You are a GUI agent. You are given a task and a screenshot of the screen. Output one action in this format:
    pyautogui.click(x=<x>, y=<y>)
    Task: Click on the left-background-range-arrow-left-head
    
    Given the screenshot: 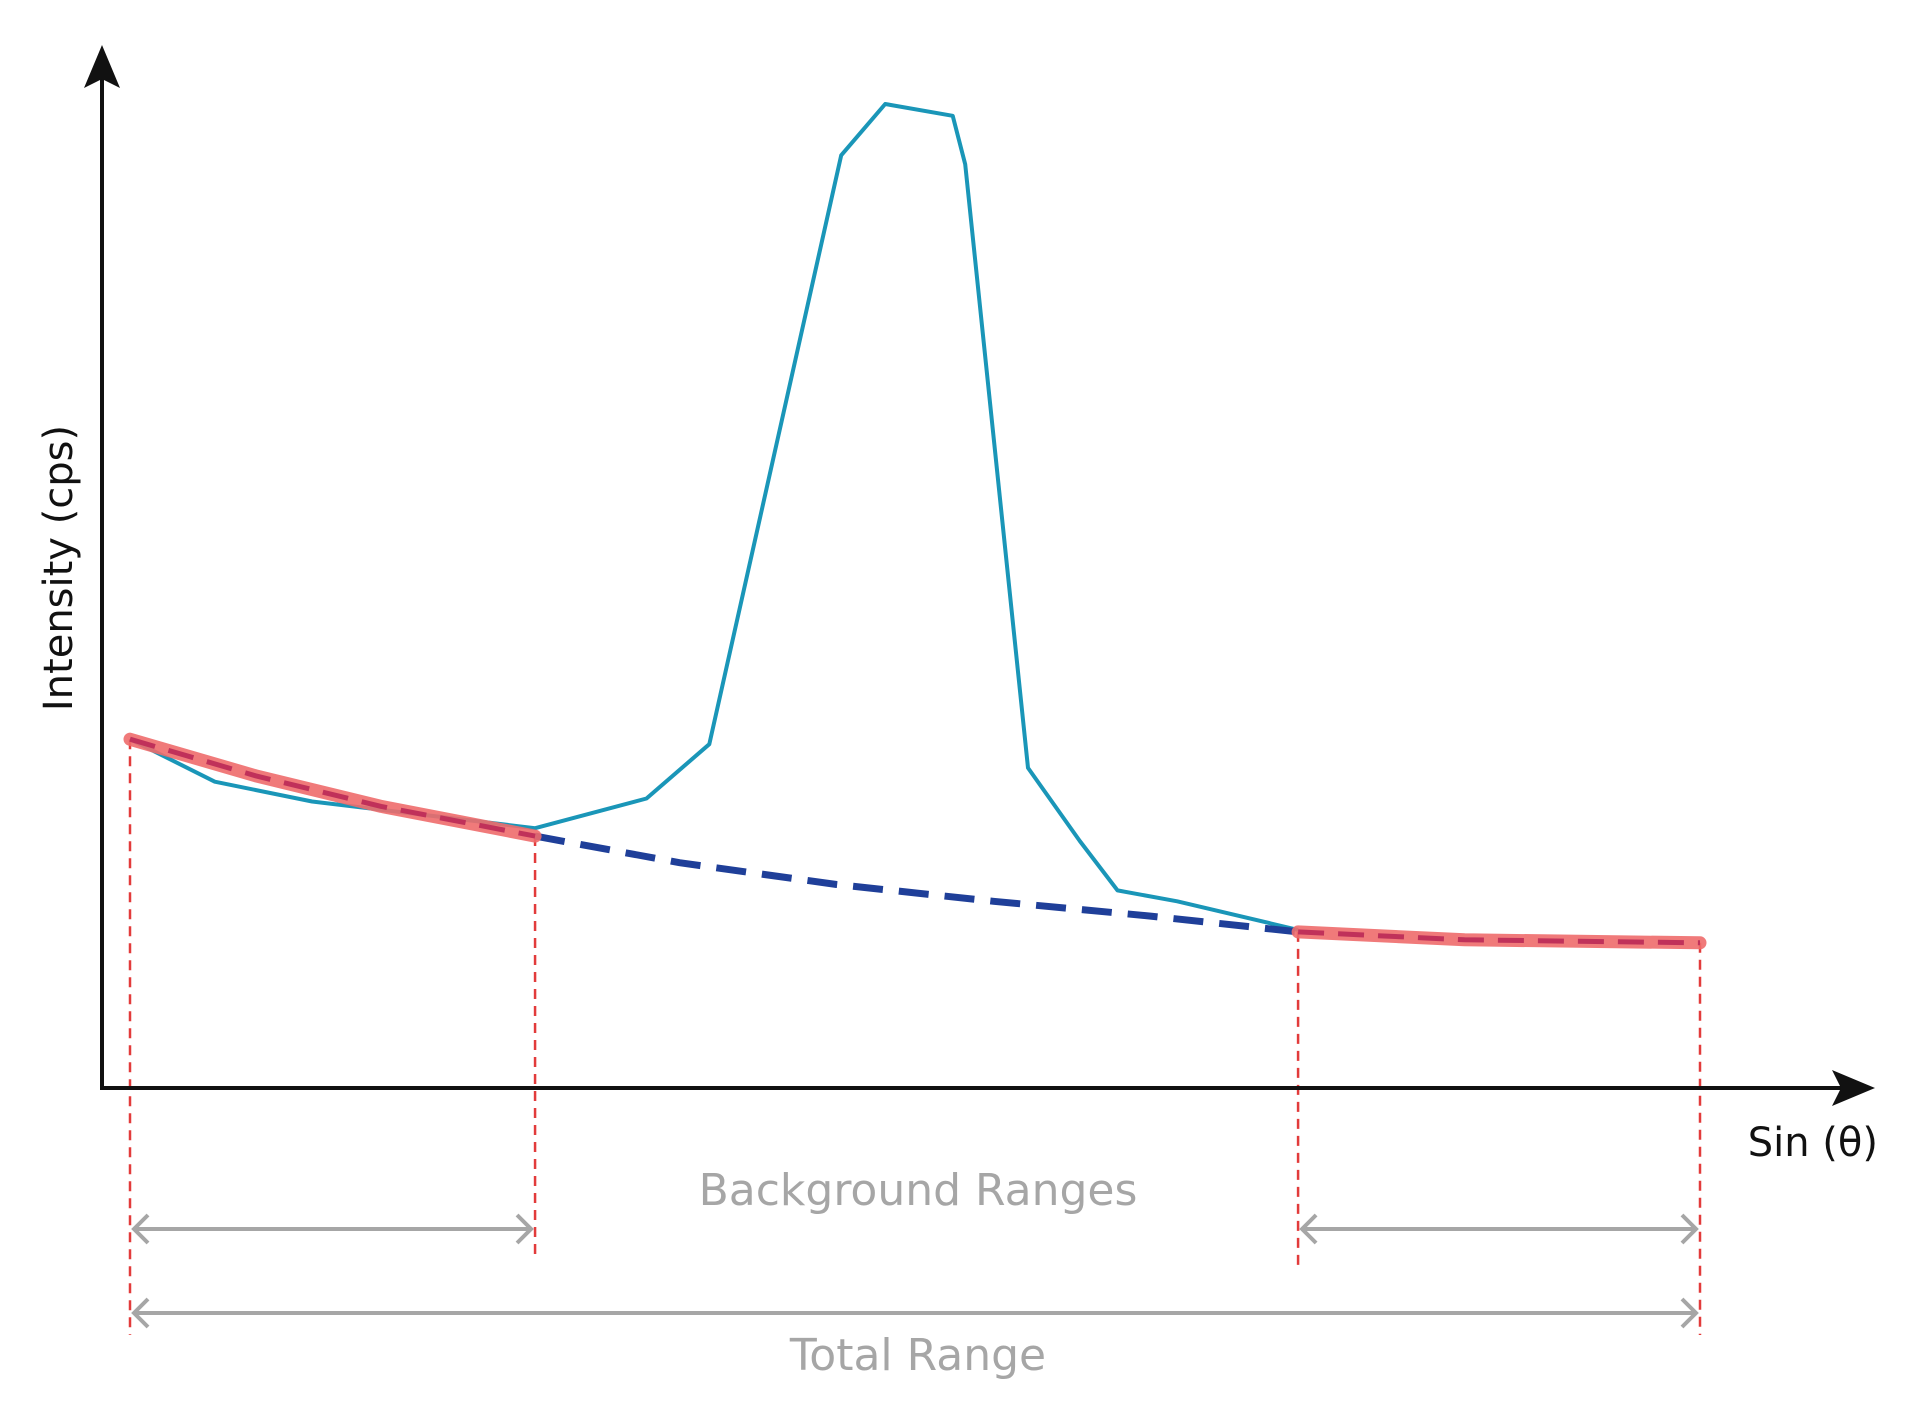 What is the action you would take?
    pyautogui.click(x=140, y=1229)
    